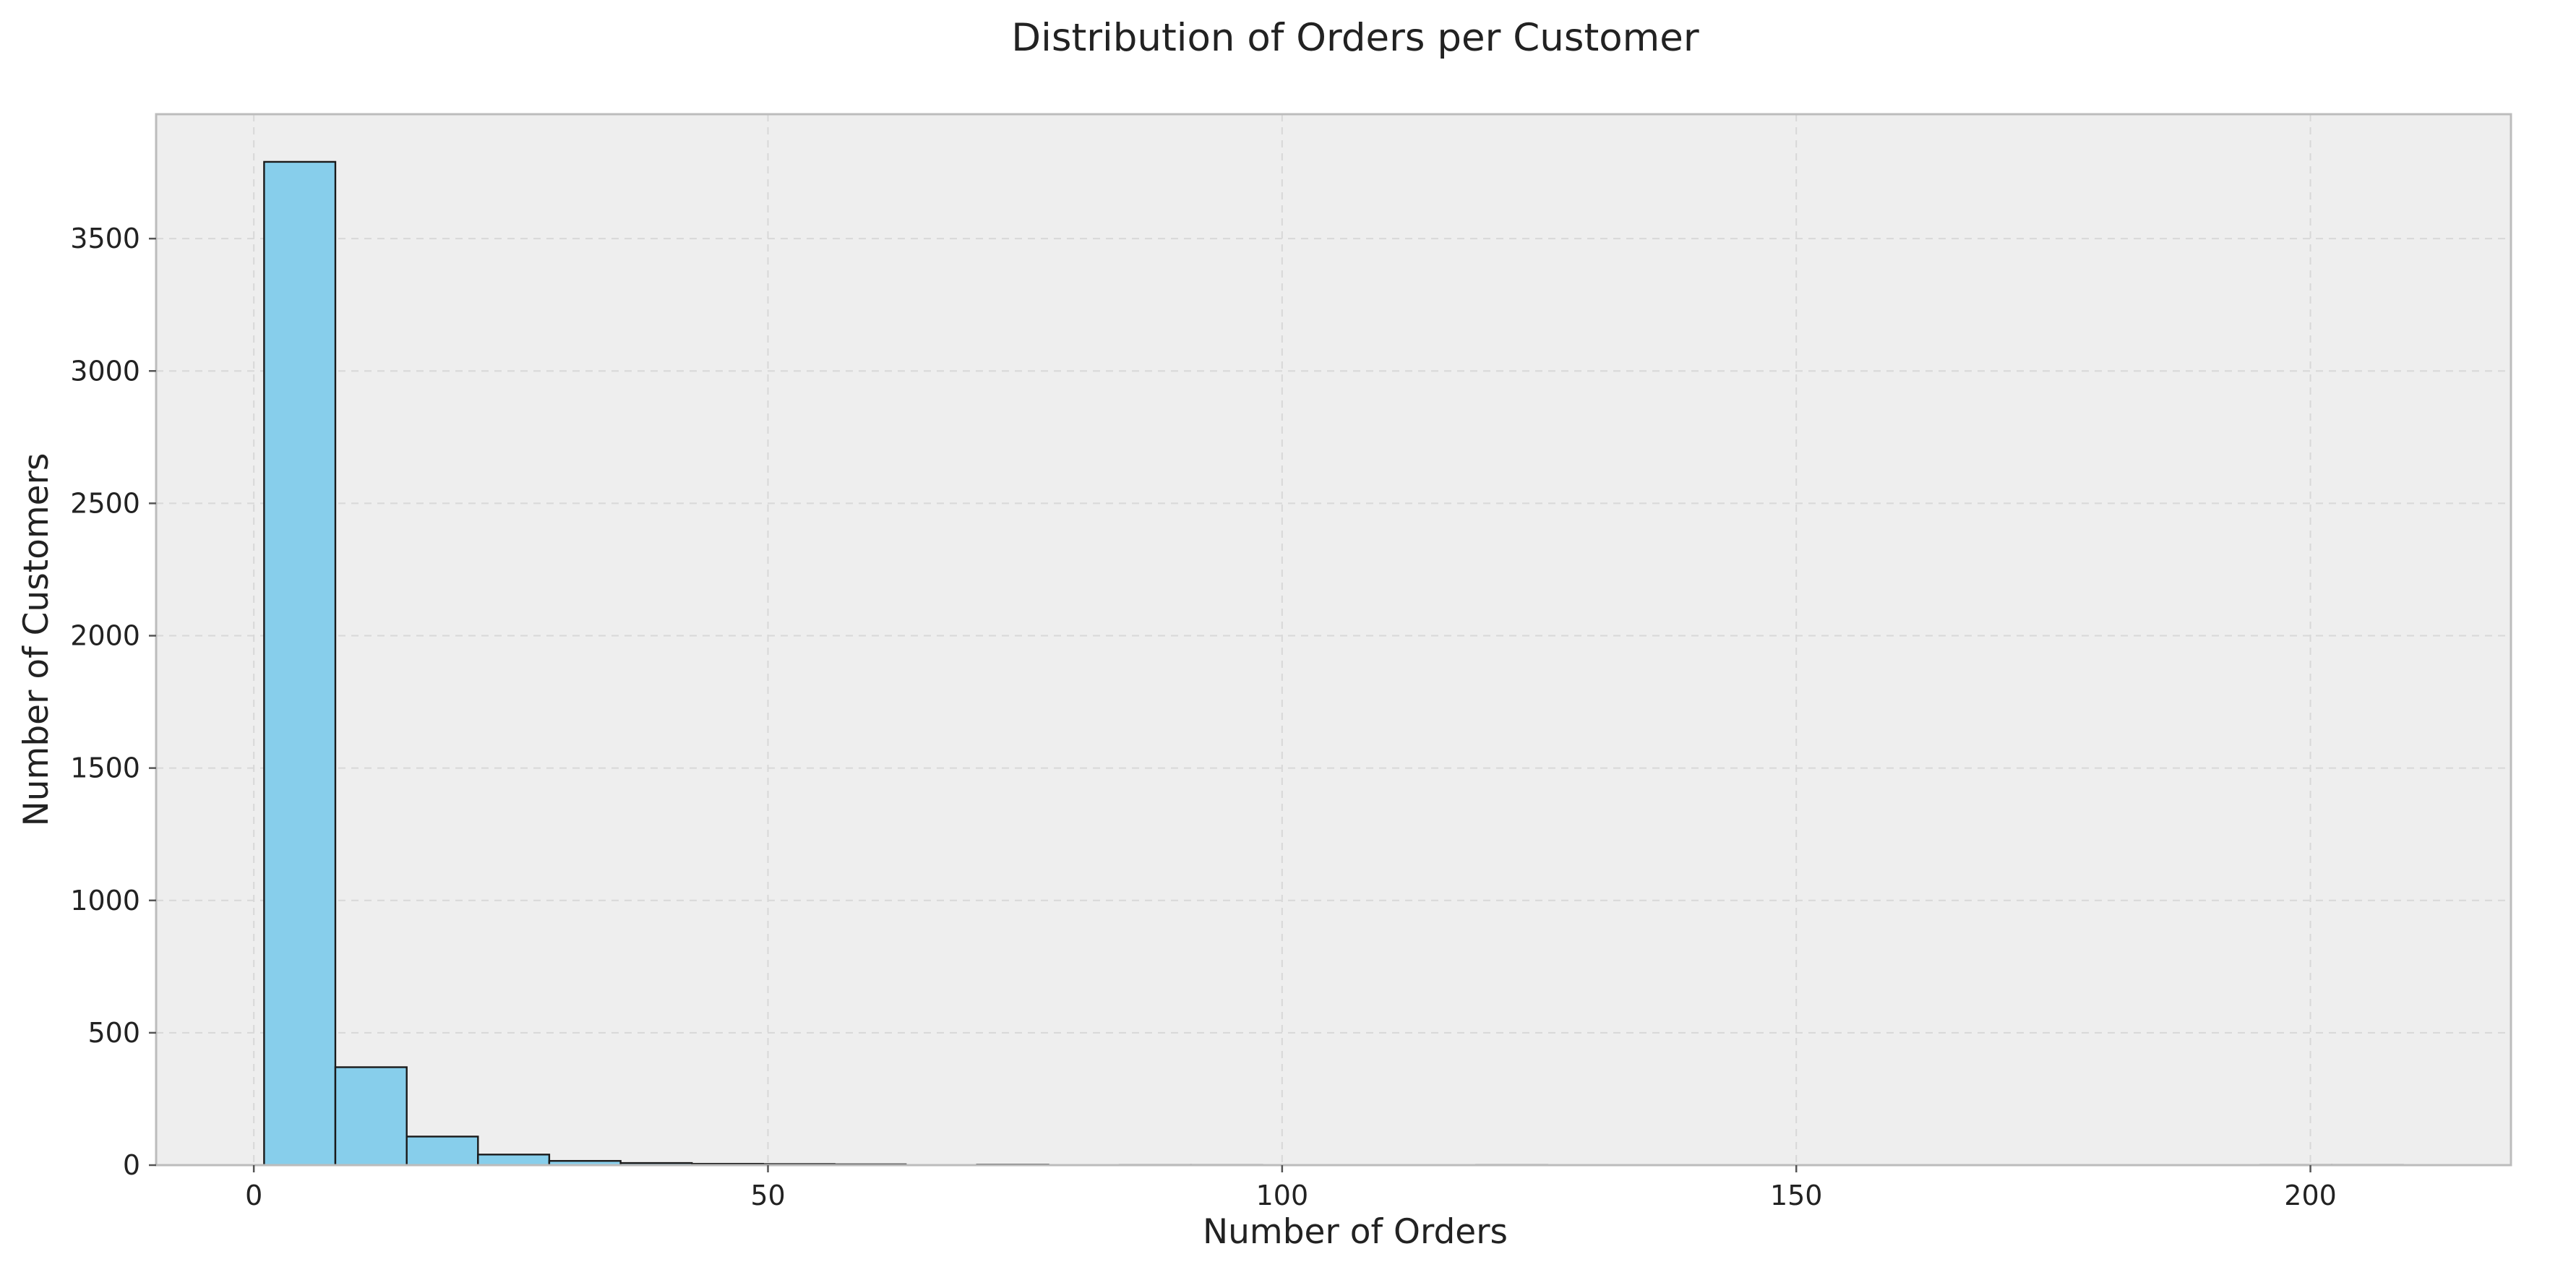  What do you see at coordinates (105, 636) in the screenshot?
I see `y-tick-label: 2000` at bounding box center [105, 636].